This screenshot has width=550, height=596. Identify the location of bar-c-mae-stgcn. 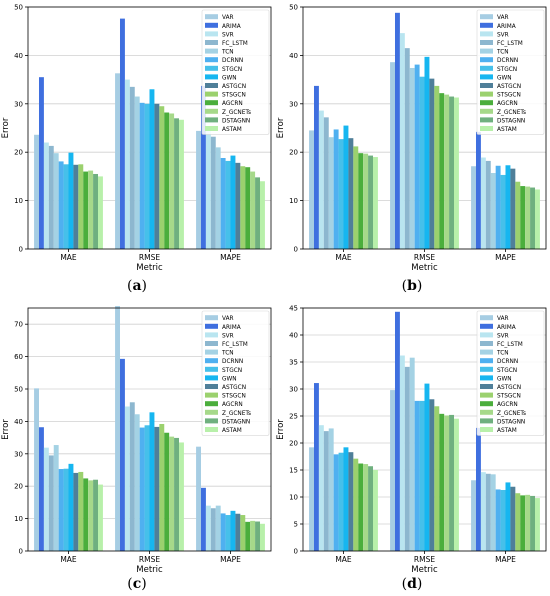
(66, 509).